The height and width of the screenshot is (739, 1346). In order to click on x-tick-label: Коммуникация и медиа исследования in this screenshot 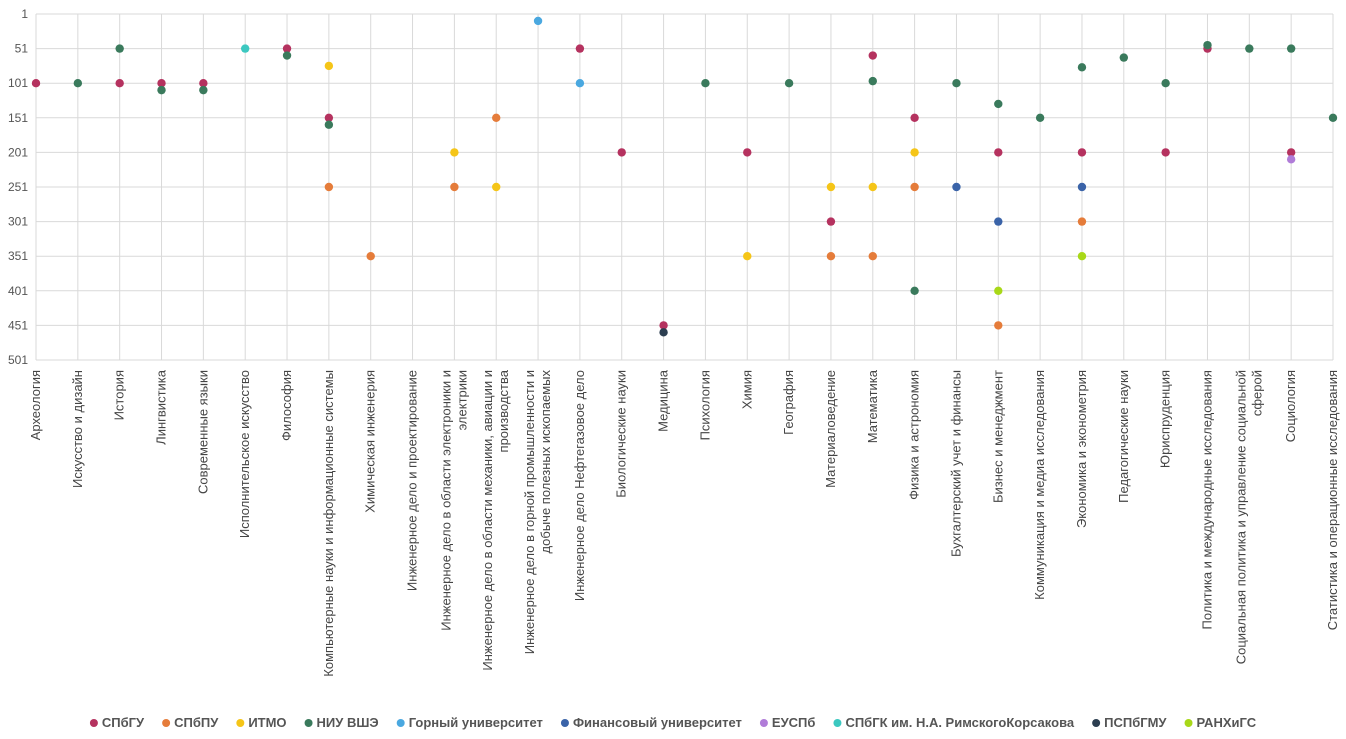, I will do `click(1039, 485)`.